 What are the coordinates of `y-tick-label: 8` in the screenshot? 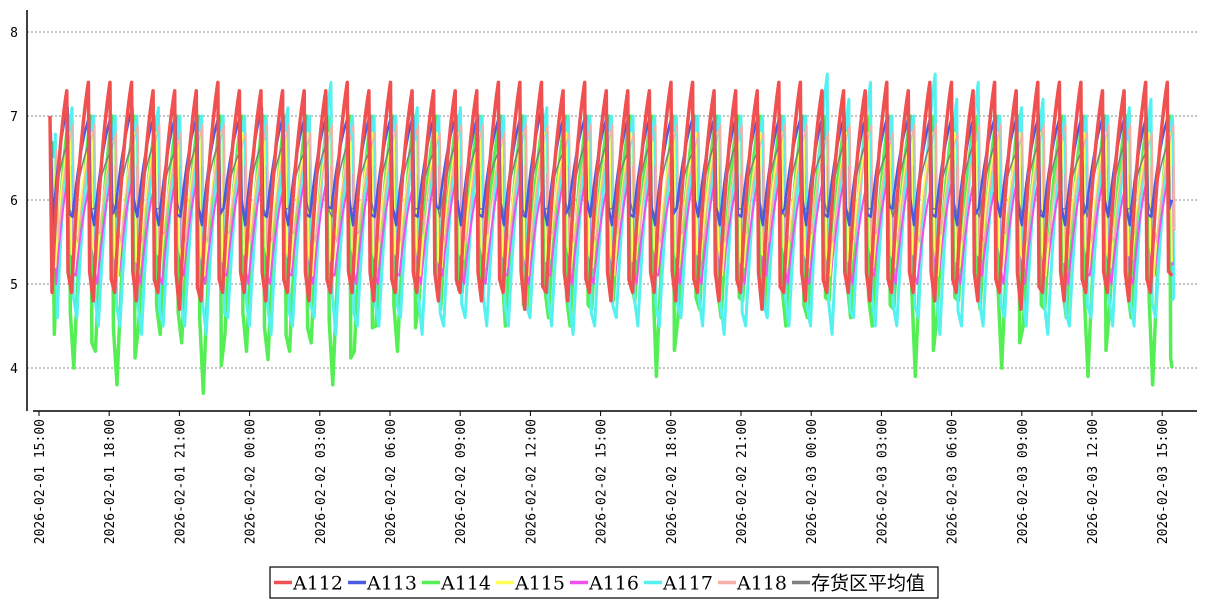 It's located at (14, 33).